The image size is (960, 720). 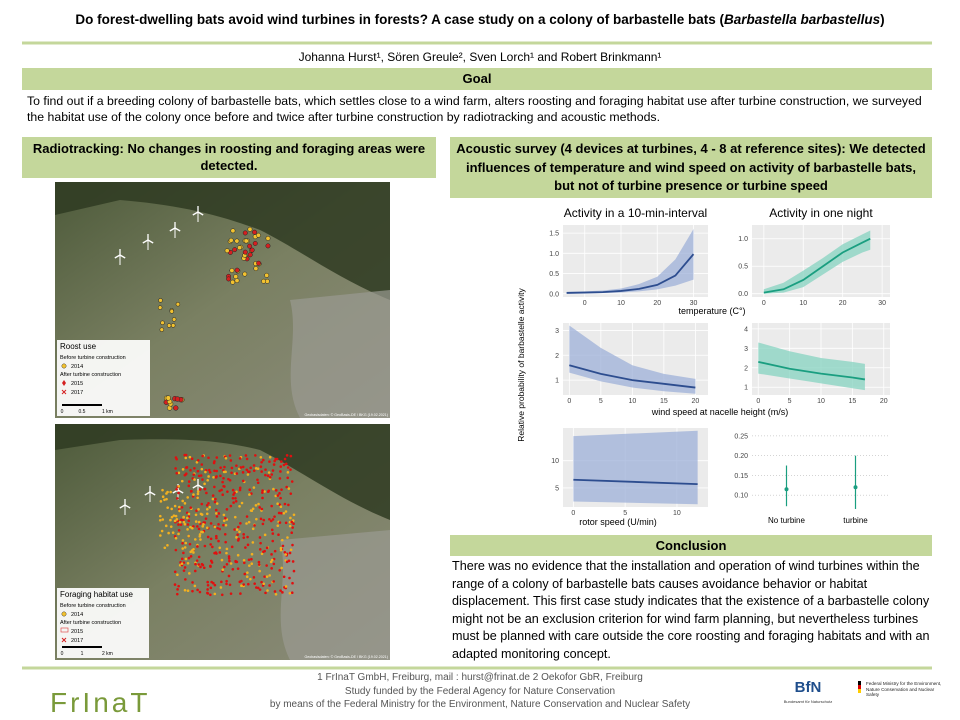 What do you see at coordinates (107, 654) in the screenshot?
I see `scale-label: 2 km` at bounding box center [107, 654].